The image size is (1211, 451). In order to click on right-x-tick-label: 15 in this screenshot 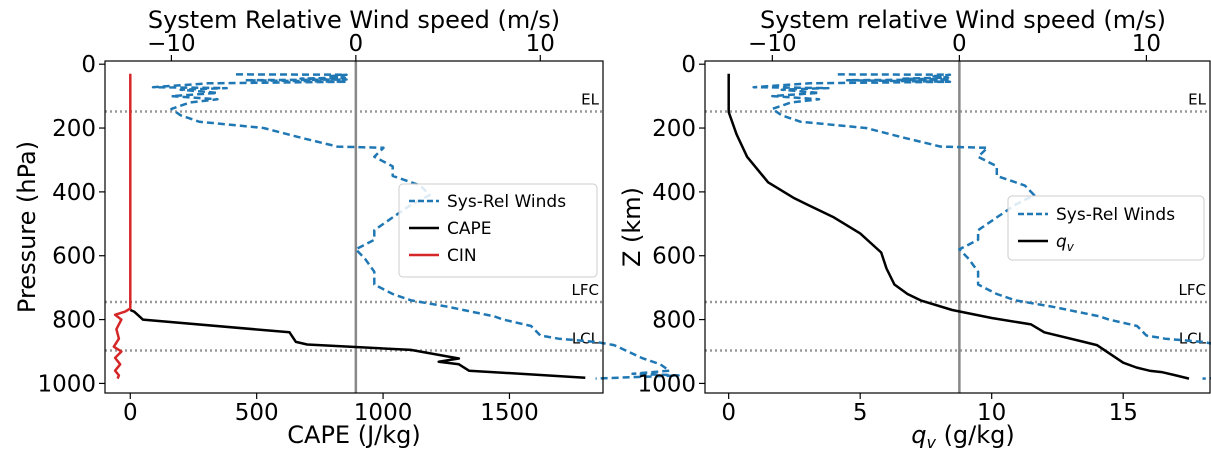, I will do `click(1123, 413)`.